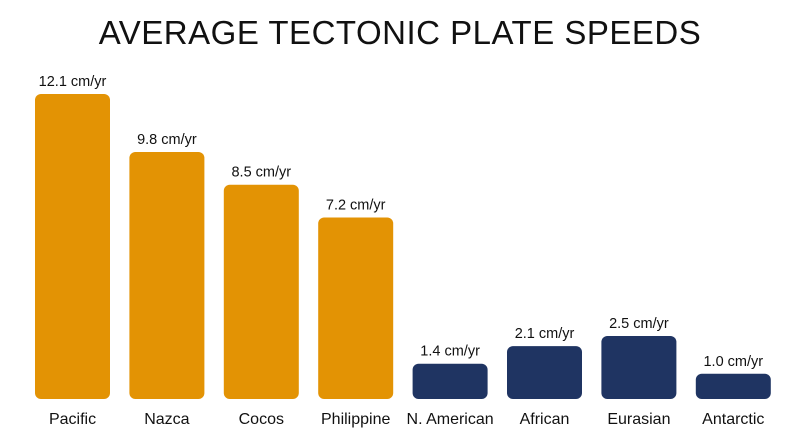 The image size is (800, 447). Describe the element at coordinates (400, 32) in the screenshot. I see `chart-title: AVERAGE TECTONIC PLATE SPEEDS` at that location.